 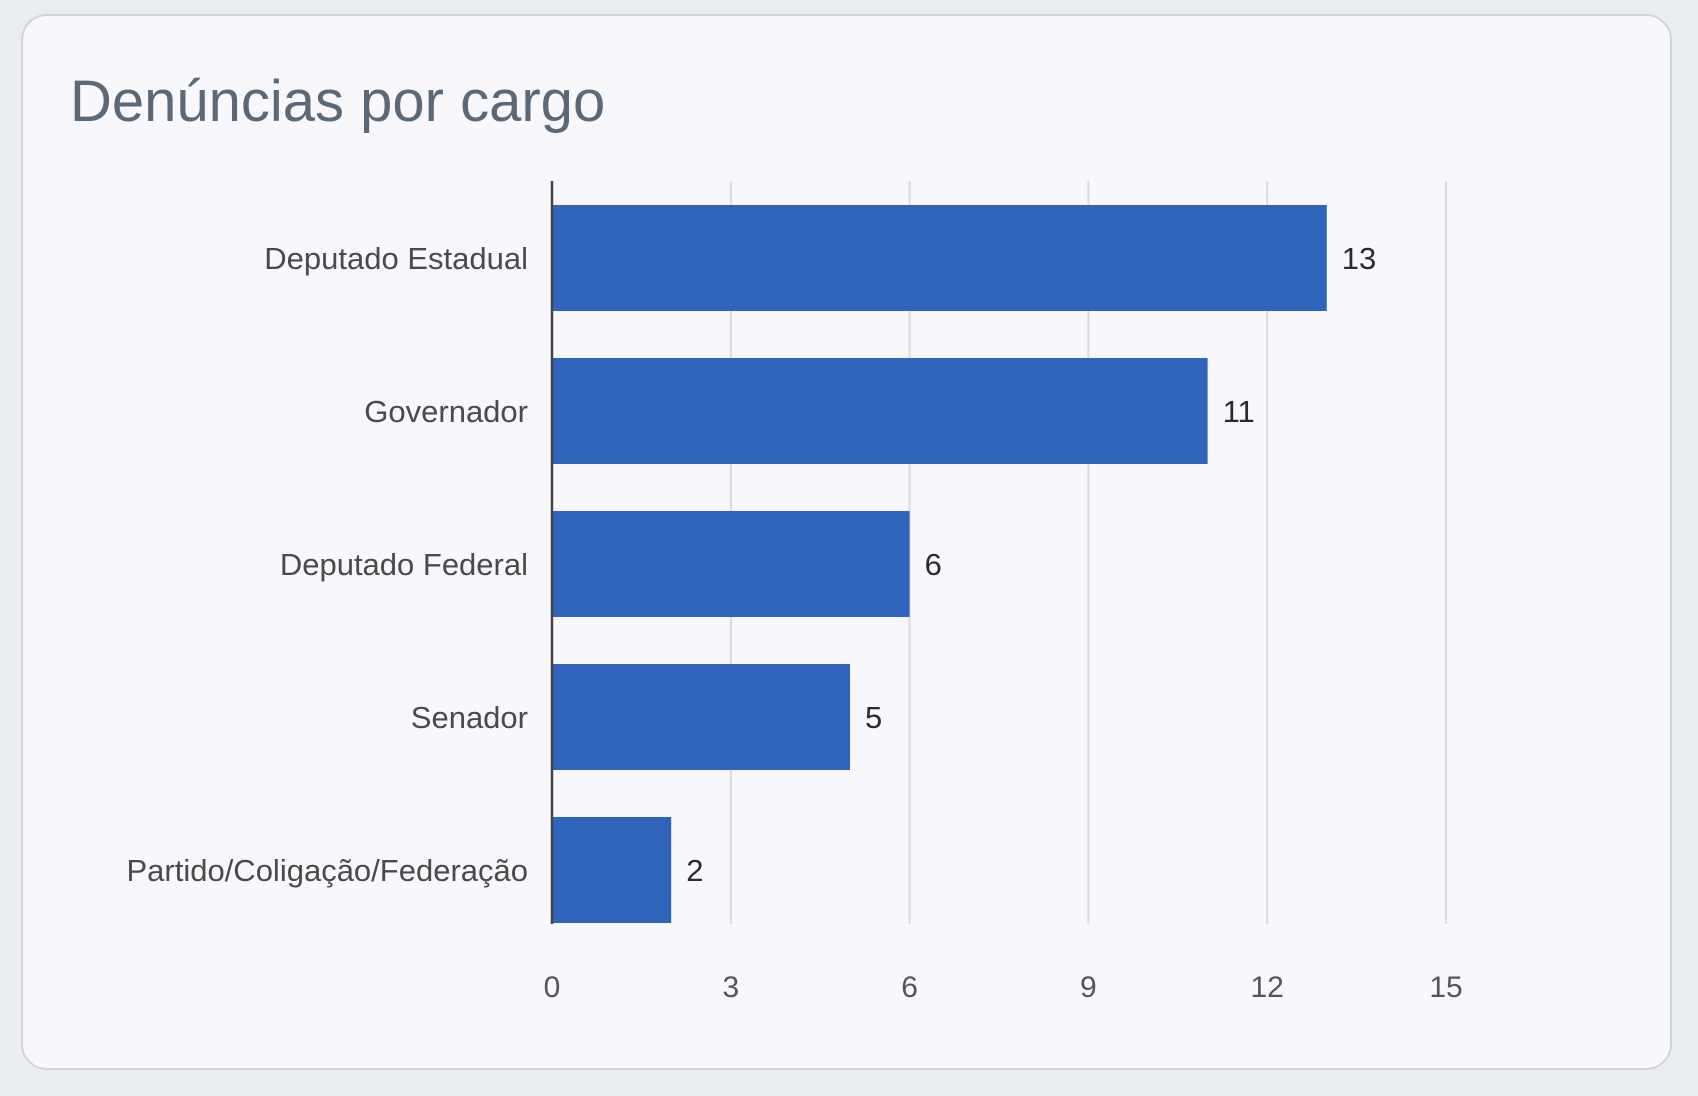 I want to click on x-tick-label: 0, so click(x=552, y=987).